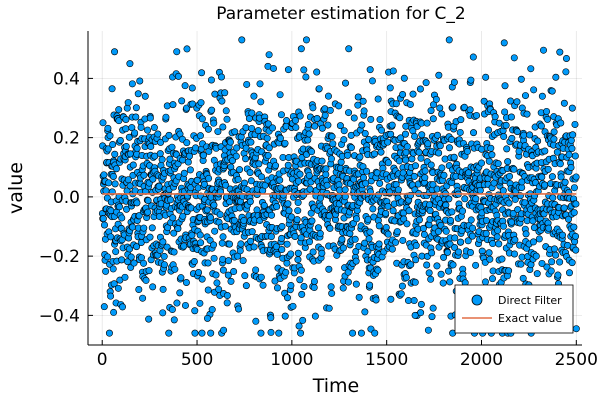 The image size is (600, 400). I want to click on y-tick-label: 0.0, so click(66, 198).